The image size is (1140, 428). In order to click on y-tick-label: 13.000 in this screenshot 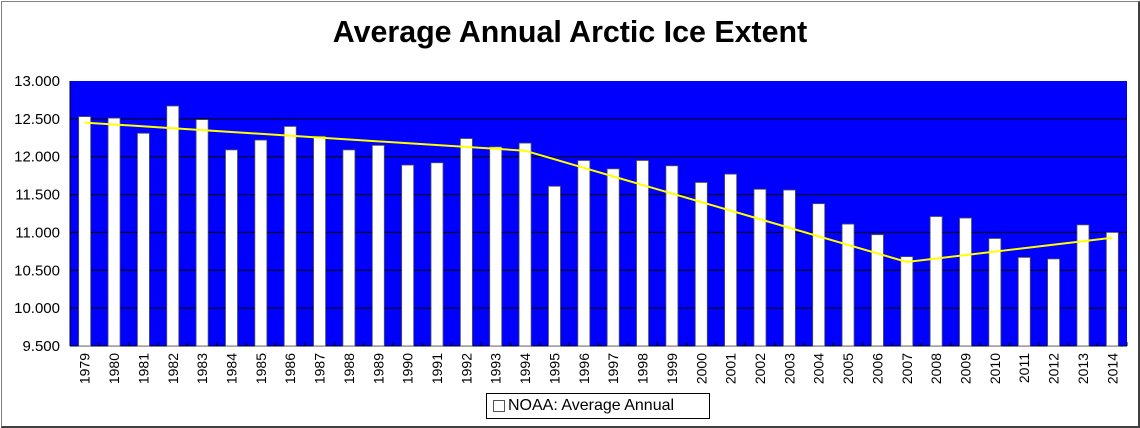, I will do `click(37, 81)`.